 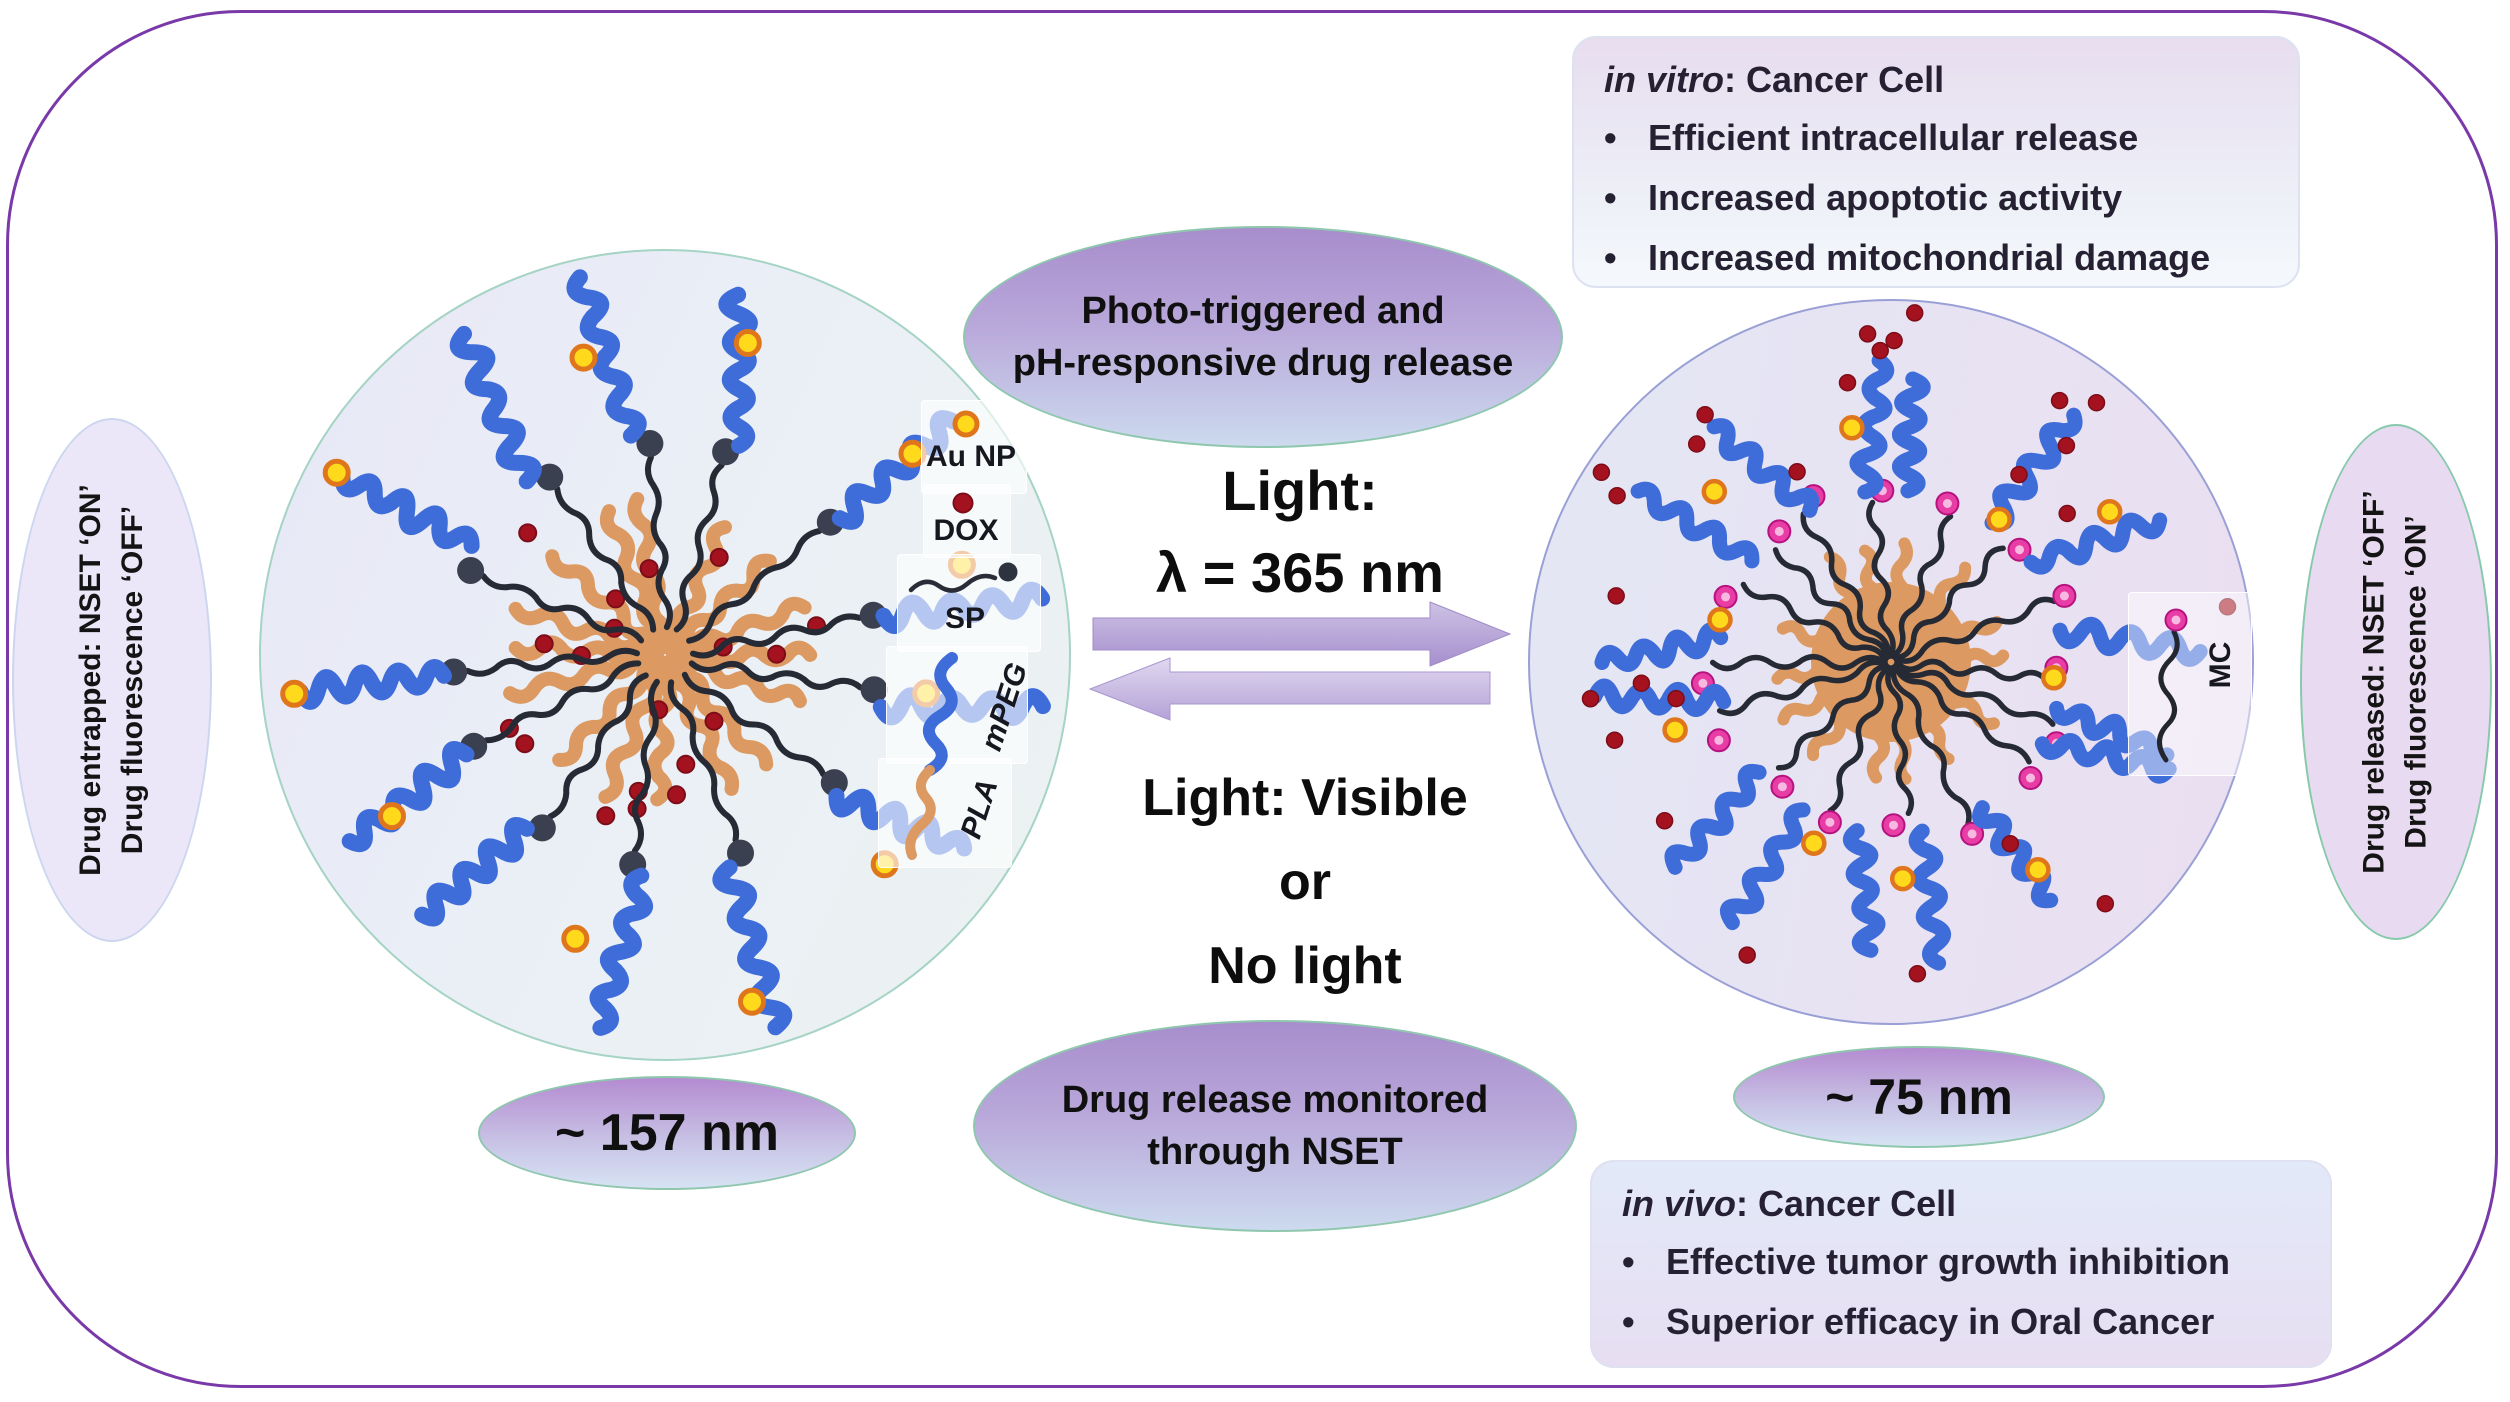 I want to click on legend-label-sp: SP, so click(x=965, y=618).